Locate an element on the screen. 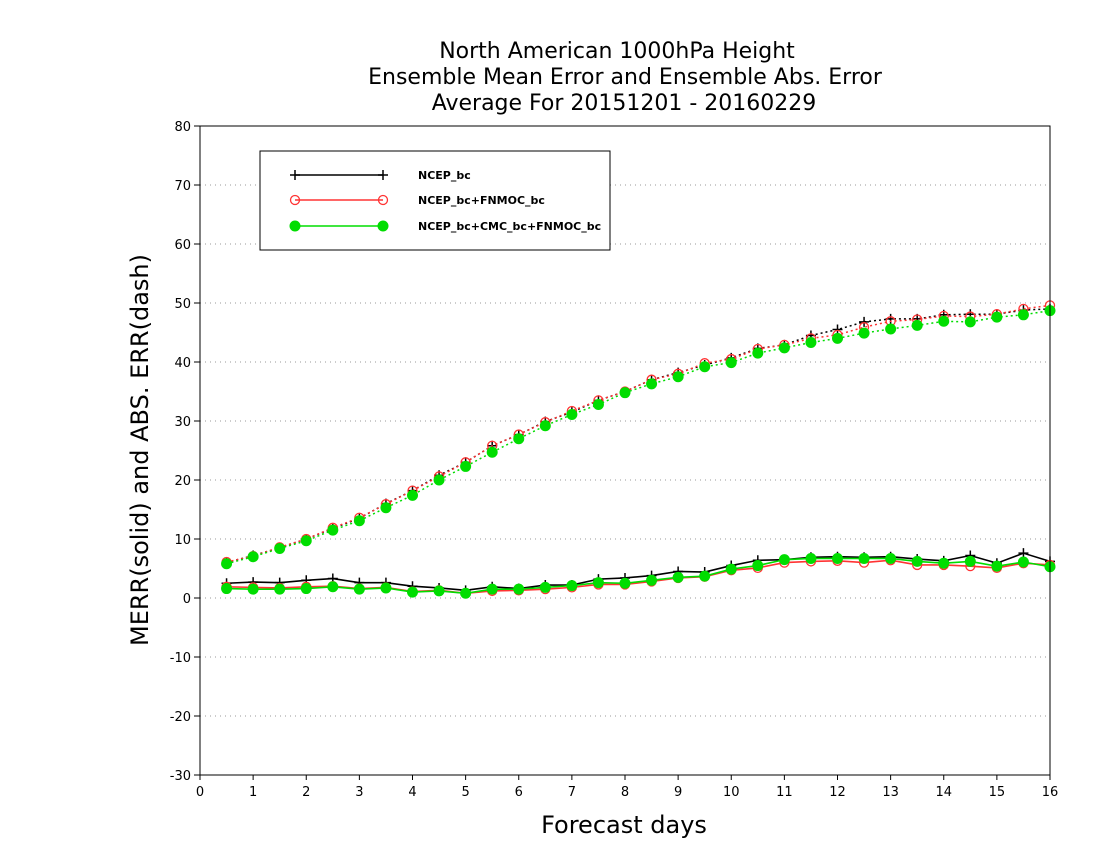 This screenshot has width=1100, height=850. legend-label-ncep-bc-cmc-bc-fnmoc-bc: NCEP_bc+CMC_bc+FNMOC_bc is located at coordinates (509, 226).